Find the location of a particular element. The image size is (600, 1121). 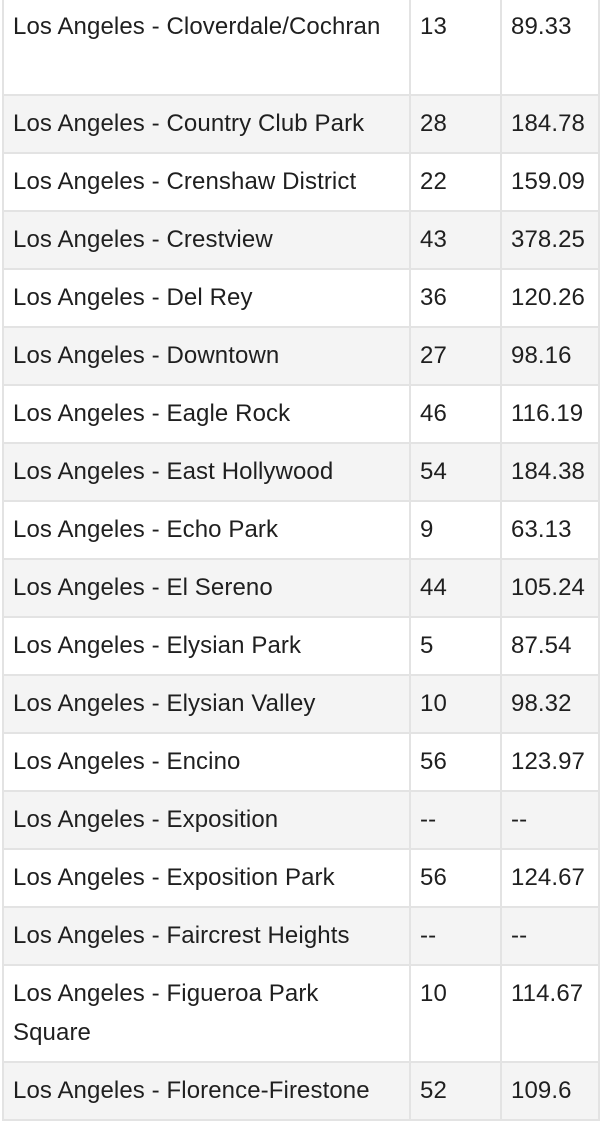

table-row: Los Angeles - Faircrest Heights -- -- is located at coordinates (301, 936).